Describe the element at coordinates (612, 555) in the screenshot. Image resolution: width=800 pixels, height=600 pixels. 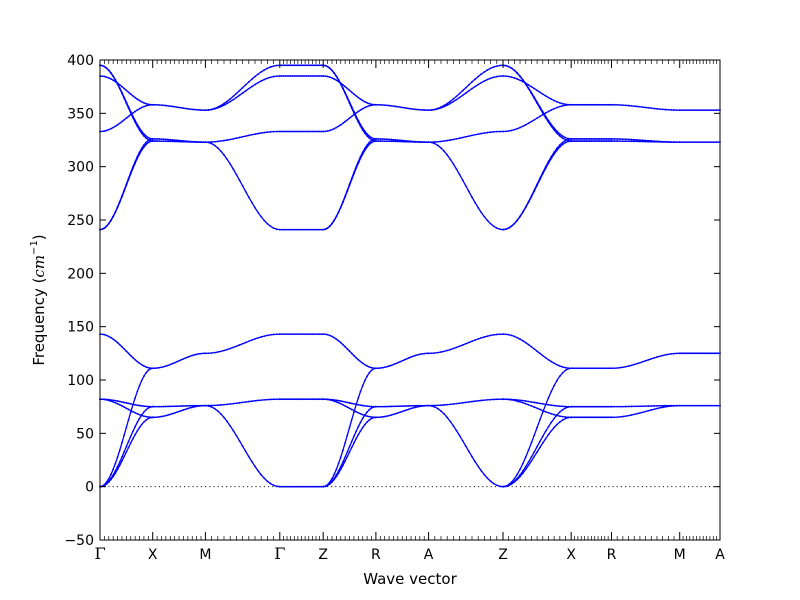
I see `x-tick-label: R` at that location.